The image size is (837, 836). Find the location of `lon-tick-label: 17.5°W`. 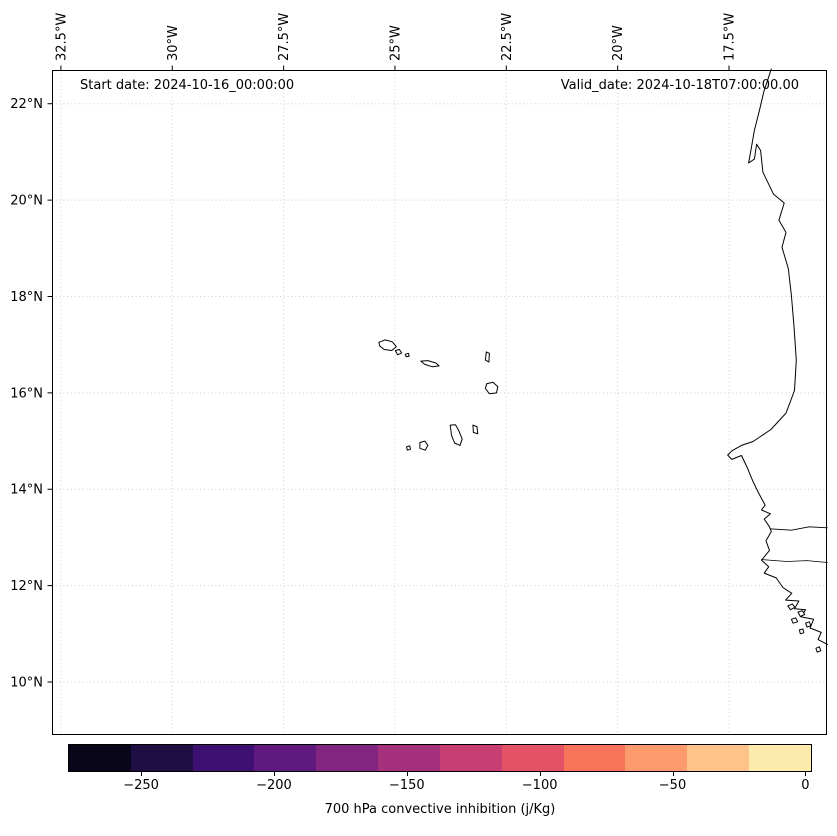

lon-tick-label: 17.5°W is located at coordinates (730, 37).